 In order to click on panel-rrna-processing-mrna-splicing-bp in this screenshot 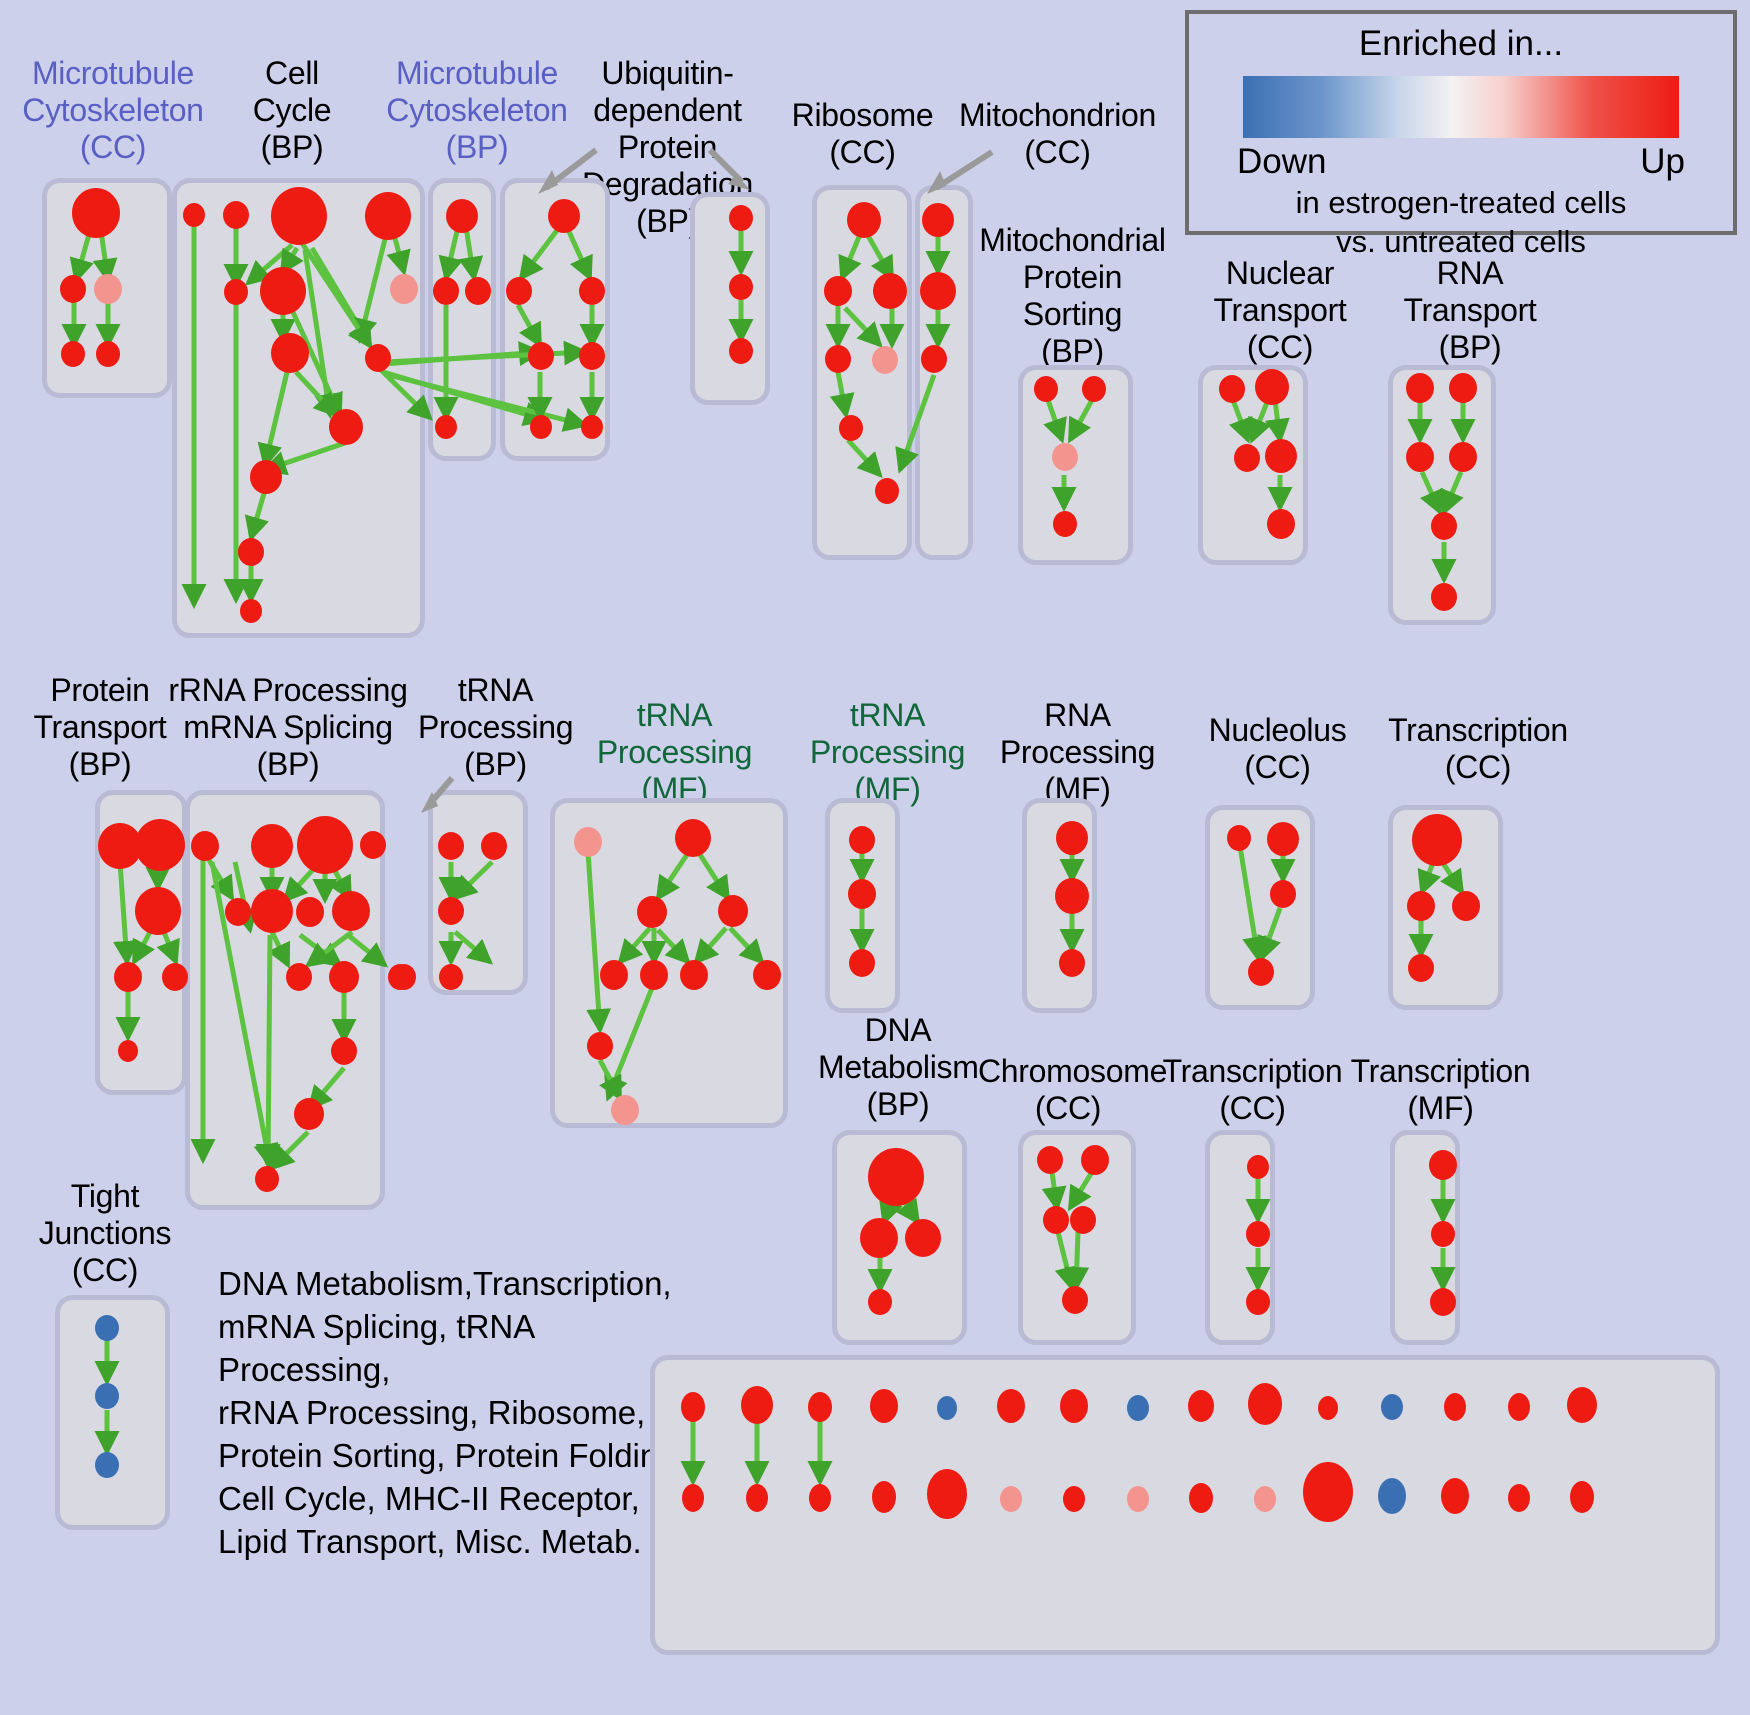, I will do `click(285, 1000)`.